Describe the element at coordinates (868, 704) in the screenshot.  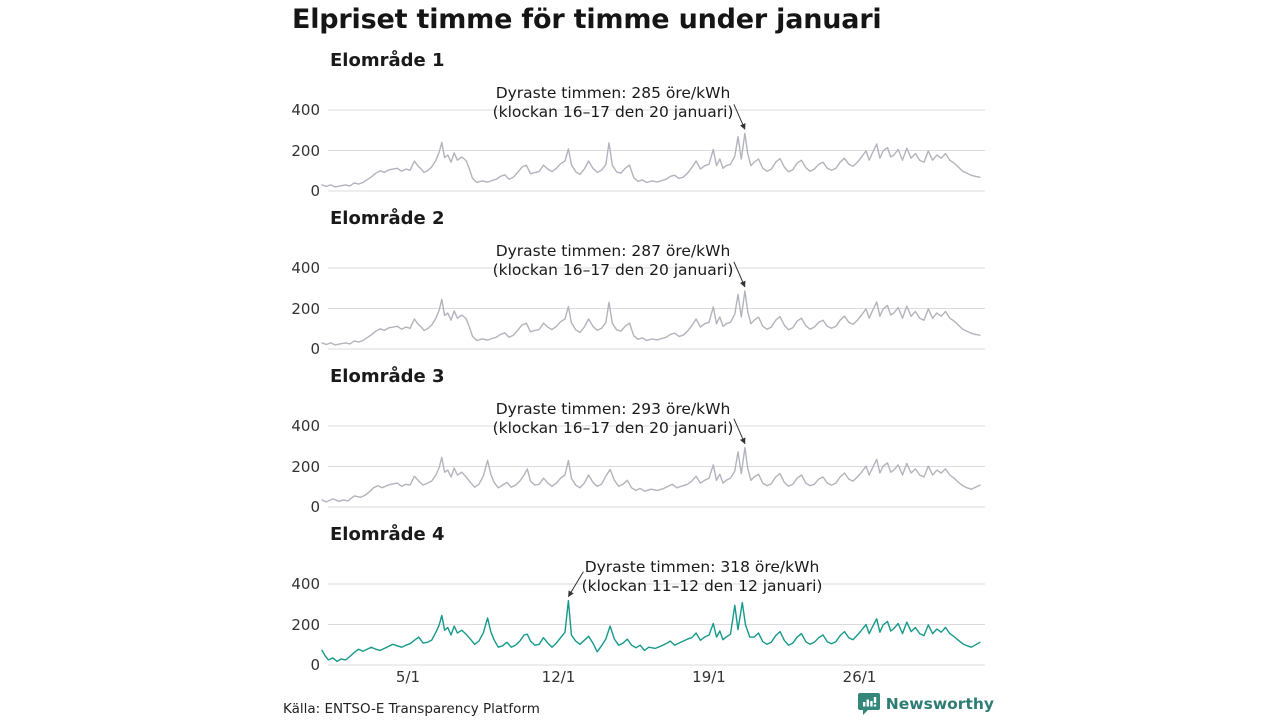
I see `newsworthy-logo-icon` at that location.